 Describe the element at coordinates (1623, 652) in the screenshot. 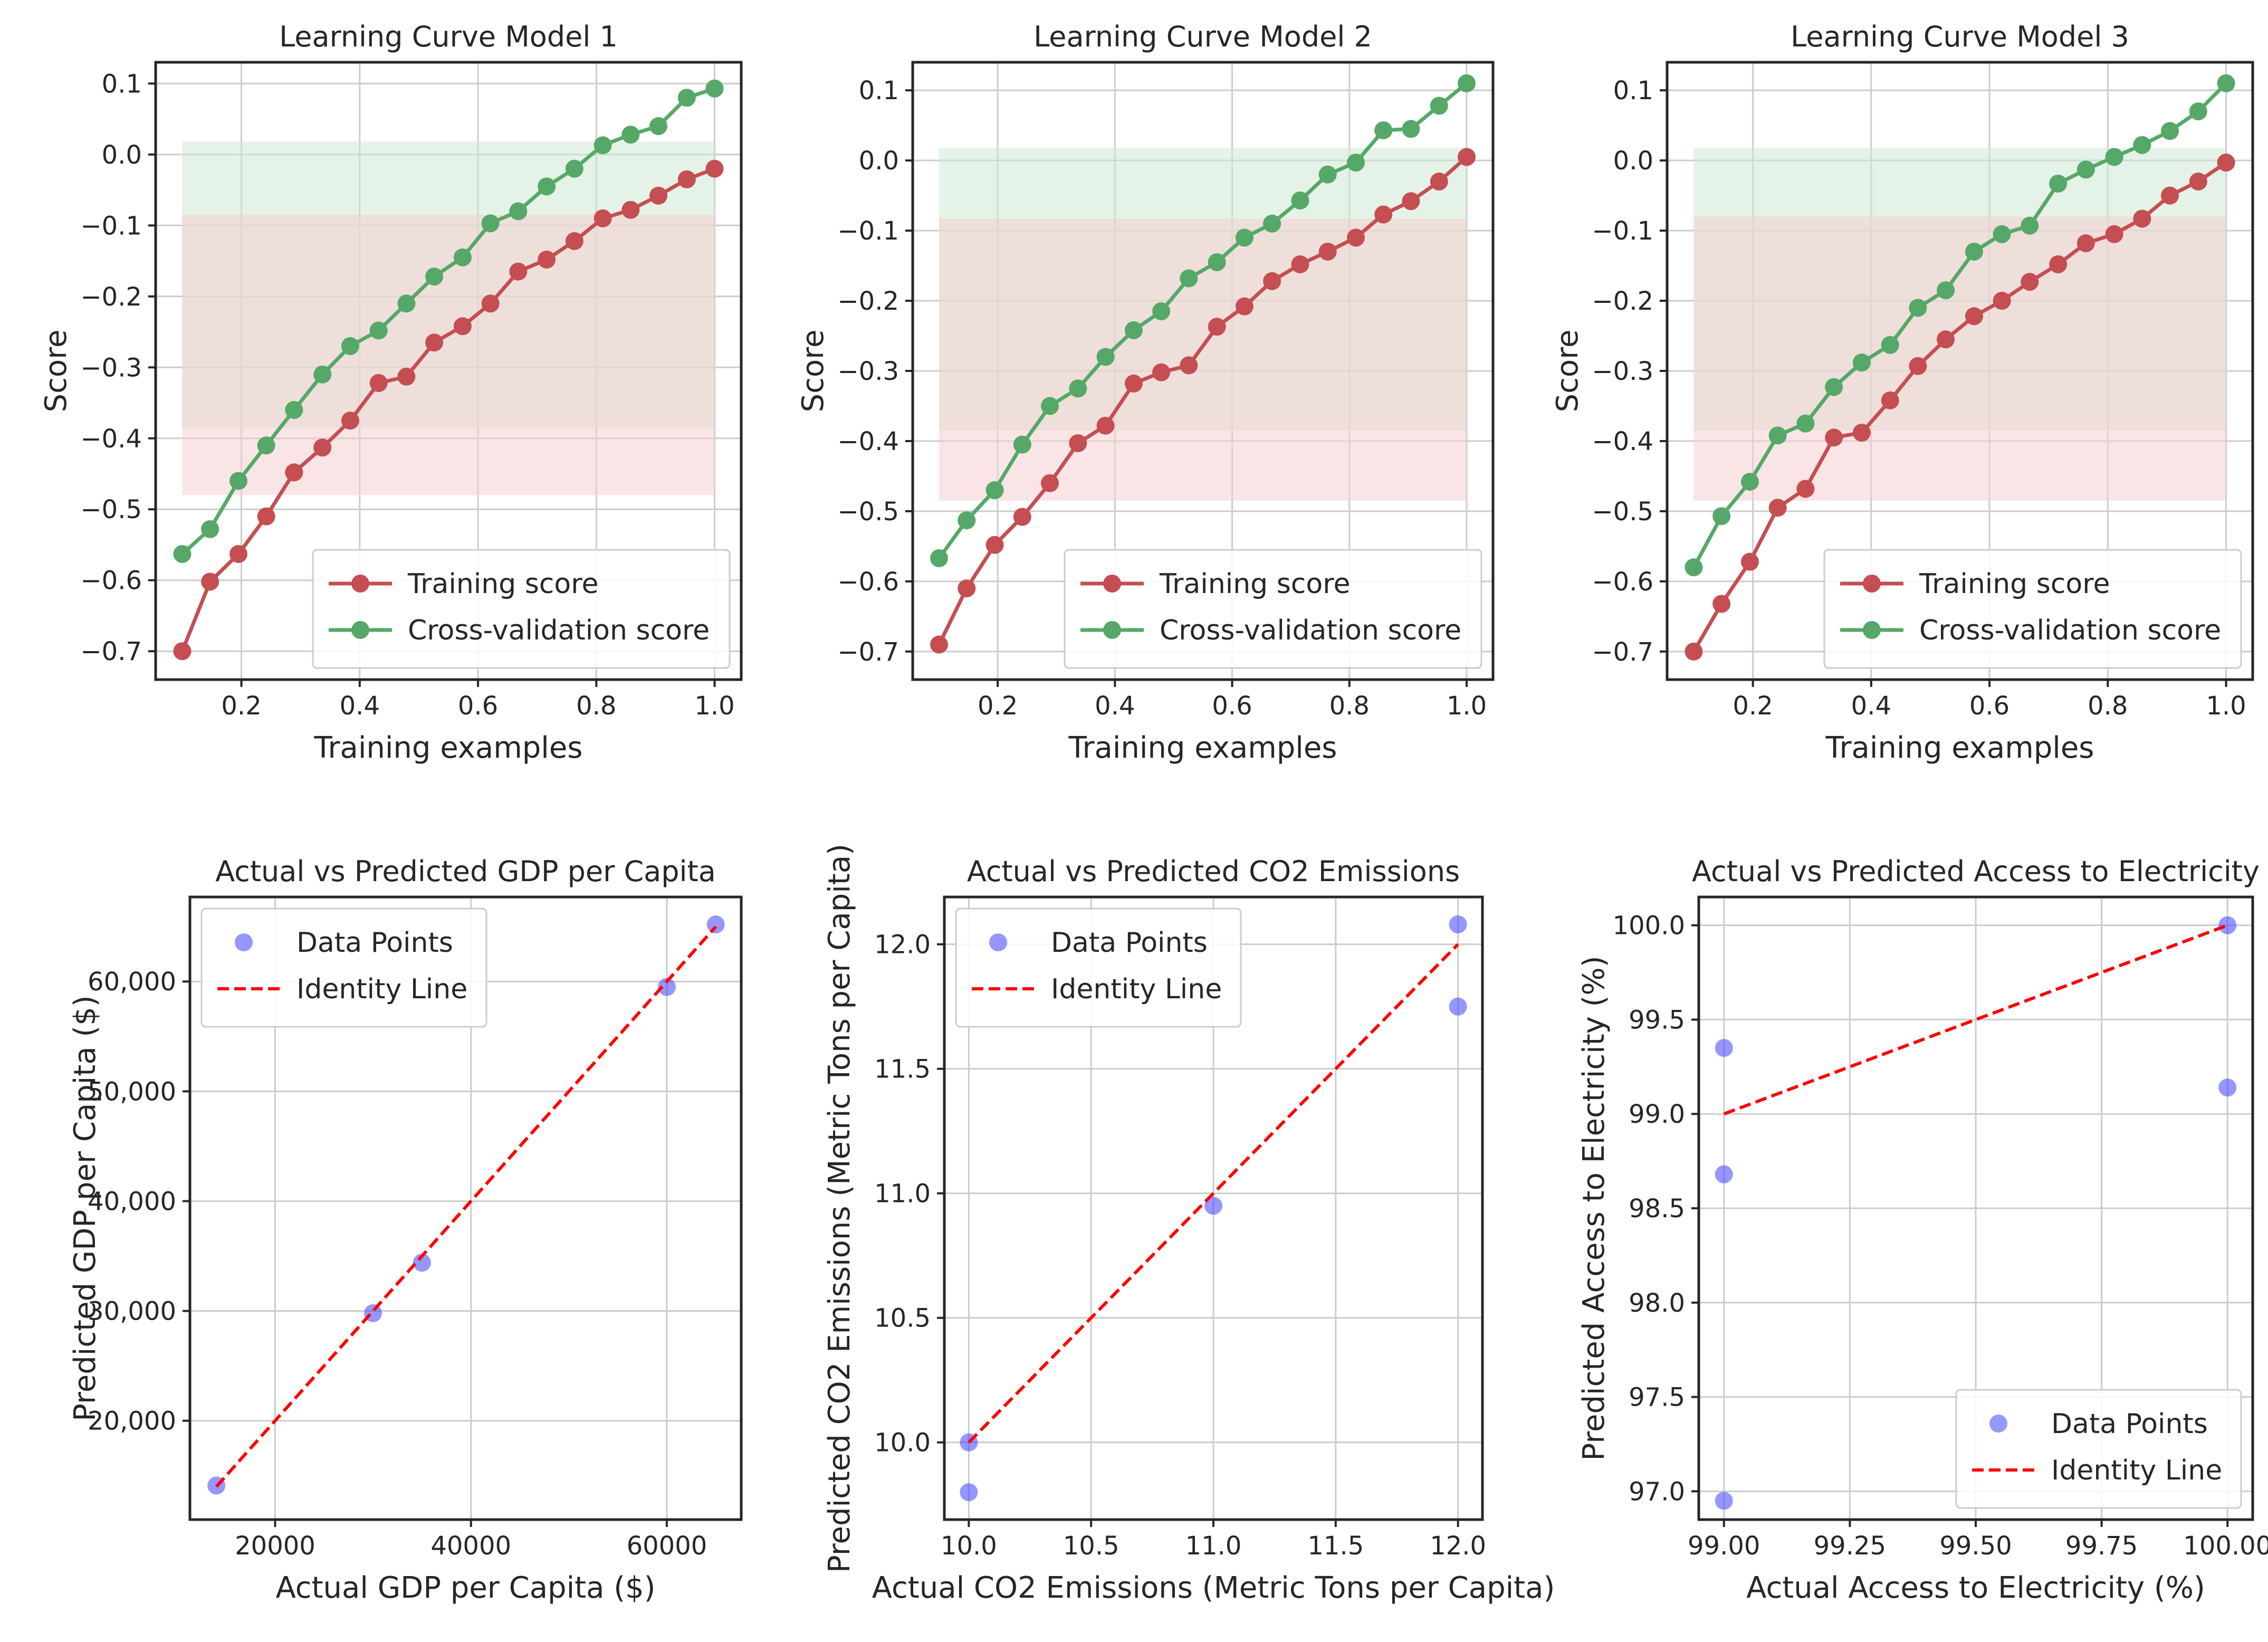

I see `y-tick-label: −0.7` at that location.